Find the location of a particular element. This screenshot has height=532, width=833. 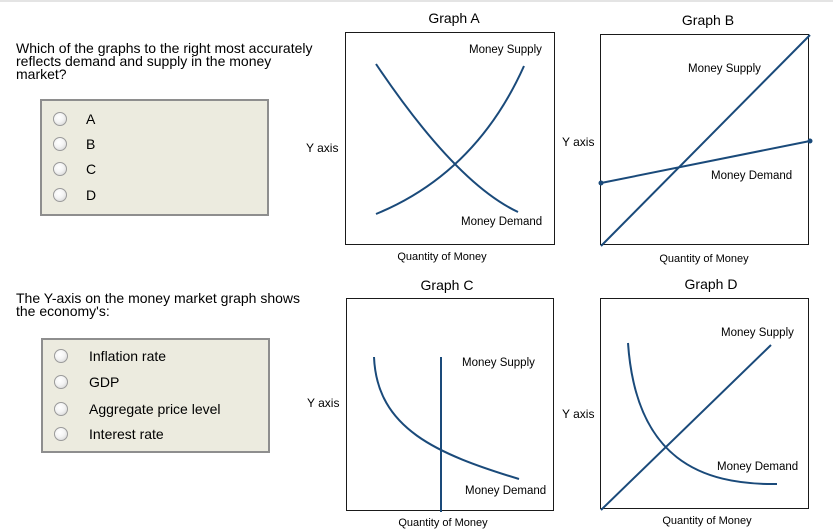

graph-a-supply-curve is located at coordinates (450, 140).